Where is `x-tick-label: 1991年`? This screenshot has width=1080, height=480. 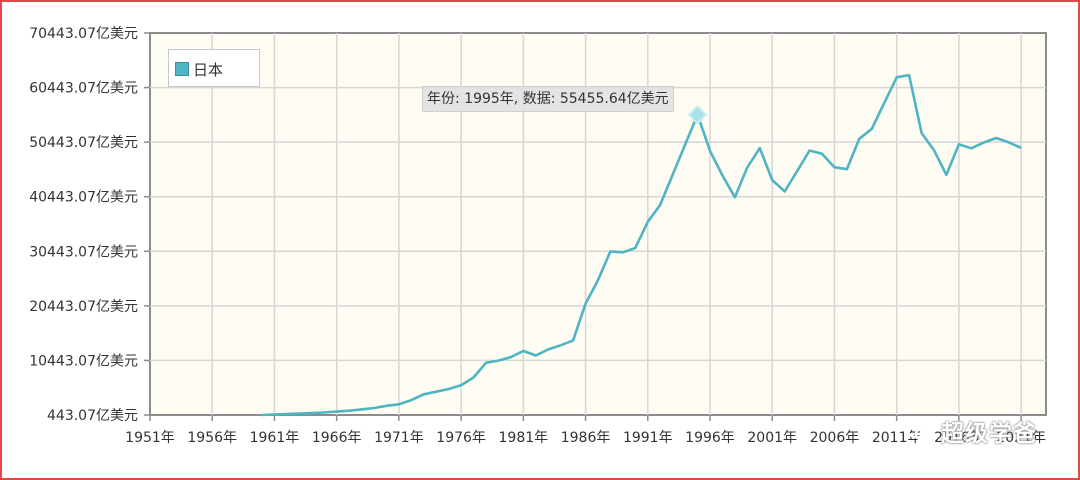 x-tick-label: 1991年 is located at coordinates (648, 438).